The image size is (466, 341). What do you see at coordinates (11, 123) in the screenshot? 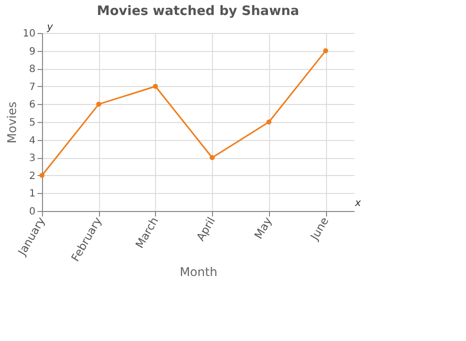
I see `y-axis-title: Movies` at bounding box center [11, 123].